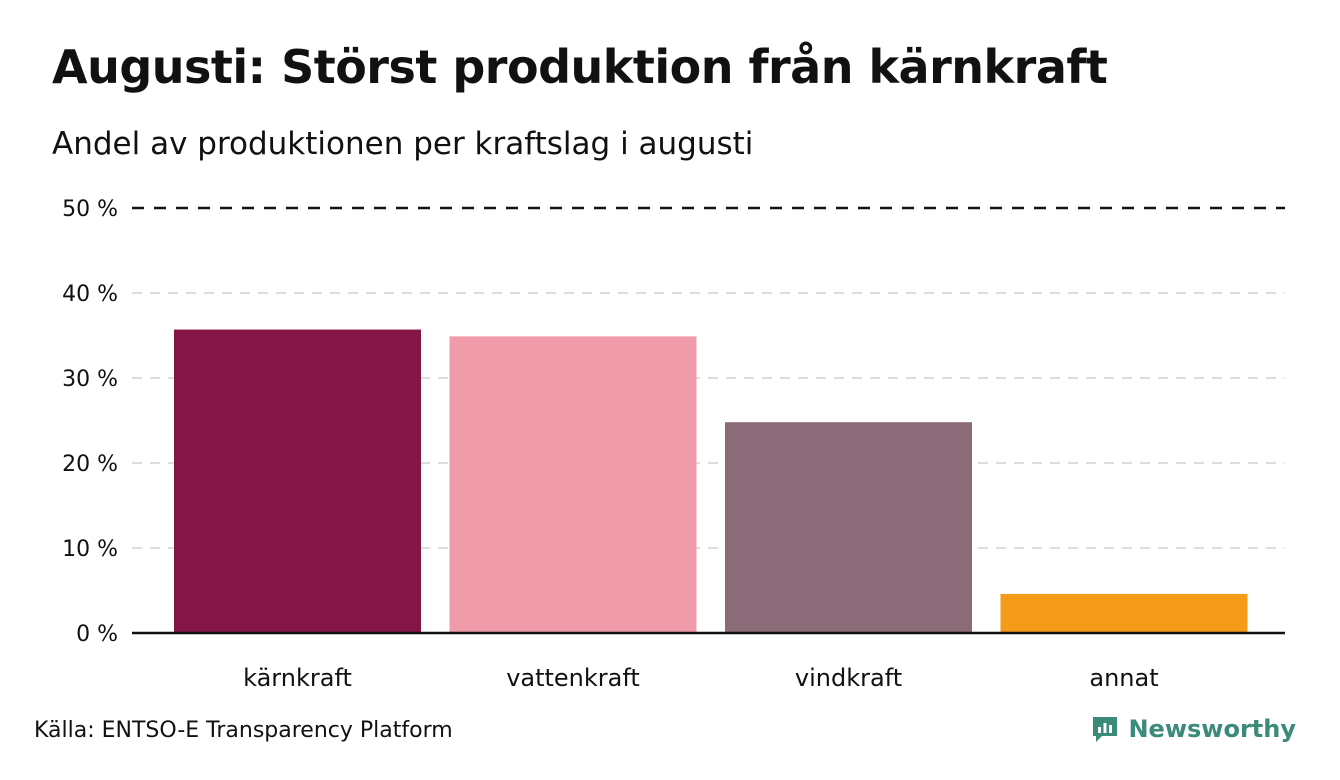  I want to click on x-category-label: annat, so click(1123, 678).